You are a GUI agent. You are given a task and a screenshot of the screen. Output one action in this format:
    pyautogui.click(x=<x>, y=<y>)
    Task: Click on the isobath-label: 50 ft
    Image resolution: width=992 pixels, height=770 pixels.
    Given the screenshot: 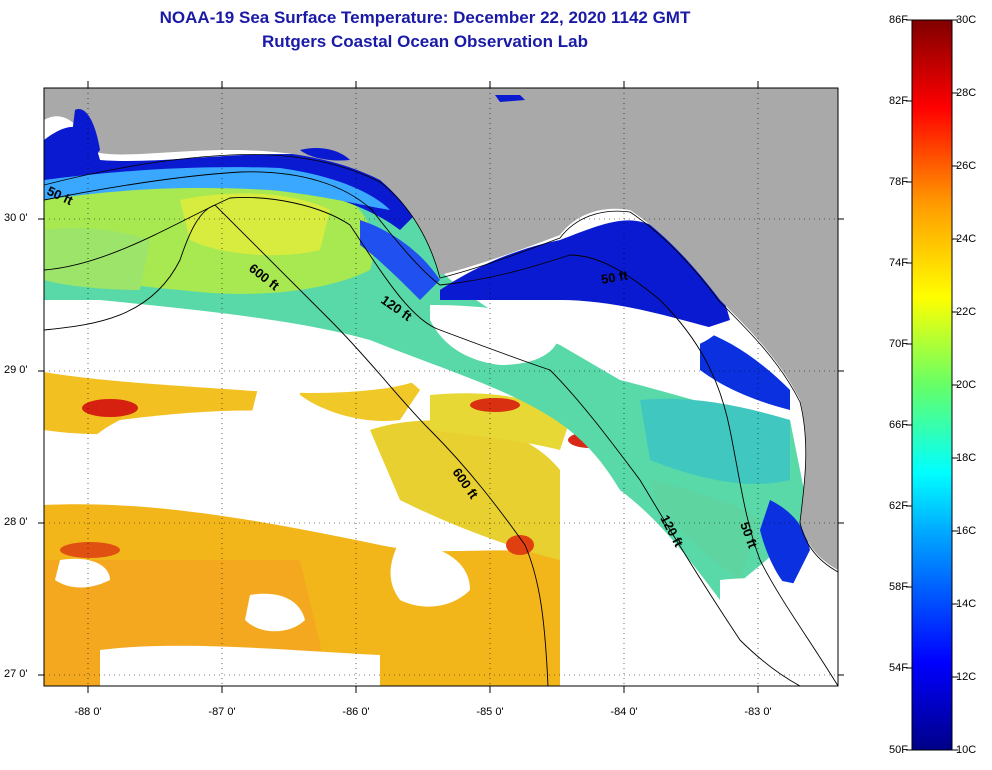 What is the action you would take?
    pyautogui.click(x=615, y=277)
    